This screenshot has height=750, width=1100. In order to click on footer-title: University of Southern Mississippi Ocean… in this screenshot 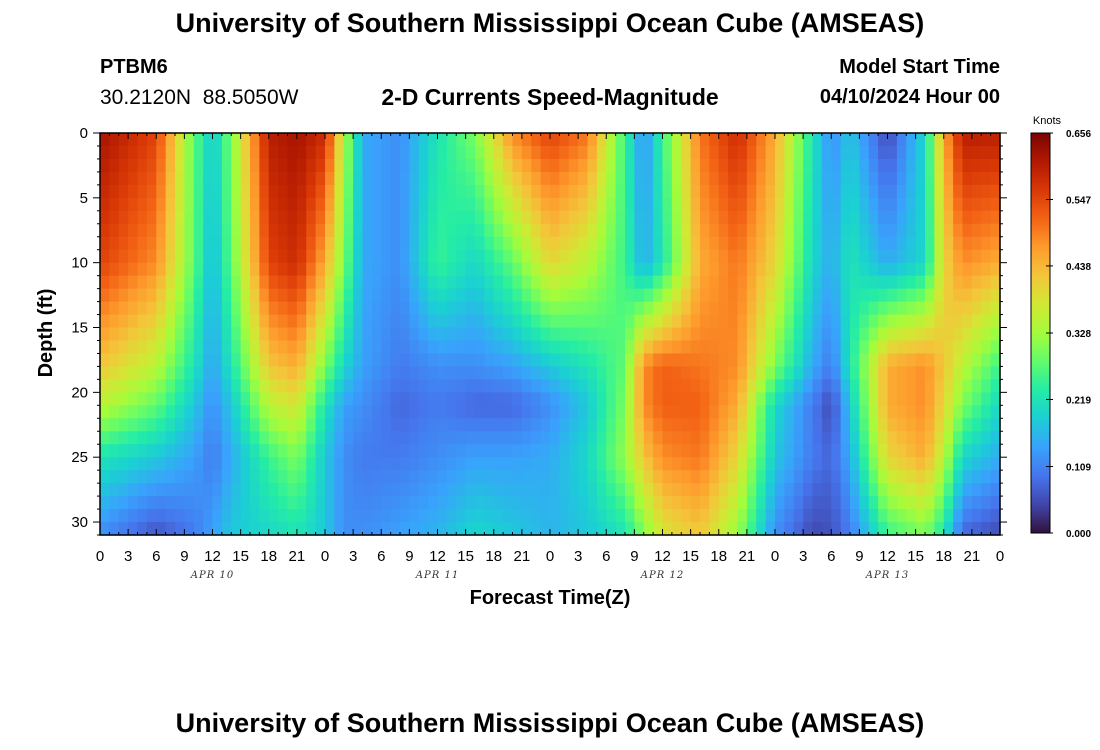, I will do `click(550, 723)`.